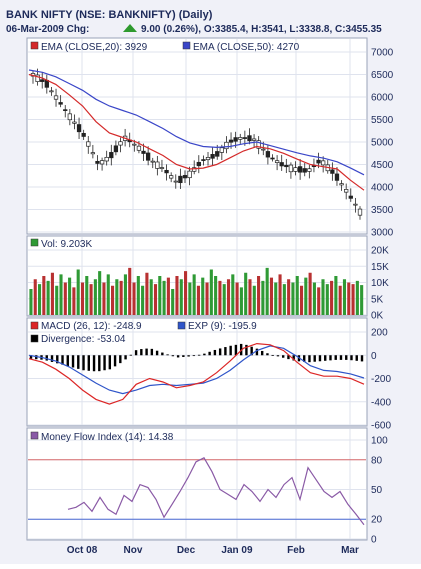 This screenshot has width=421, height=569. I want to click on volume-legend-label: Vol: 9.203K, so click(66, 244).